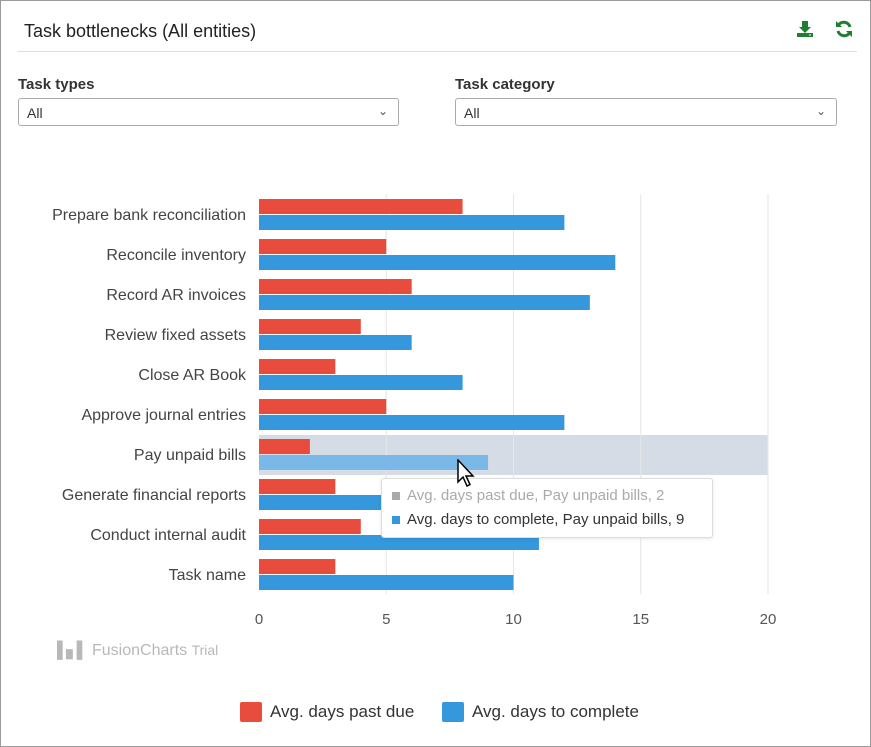 Image resolution: width=871 pixels, height=747 pixels. I want to click on legend-item-past-due: Avg. days past due, so click(327, 712).